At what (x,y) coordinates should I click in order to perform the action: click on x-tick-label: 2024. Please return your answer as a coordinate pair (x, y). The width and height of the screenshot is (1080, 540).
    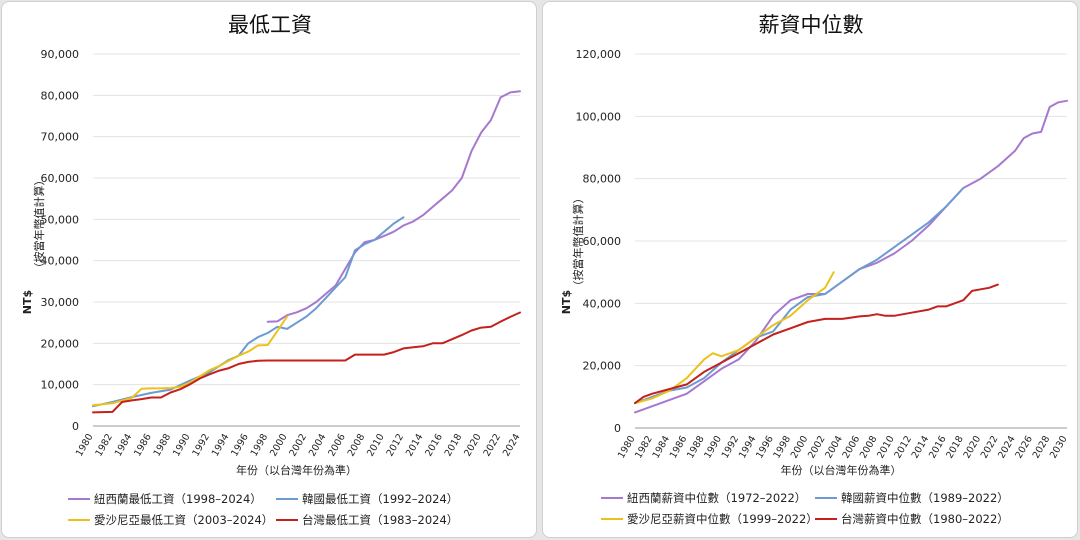
    Looking at the image, I should click on (512, 445).